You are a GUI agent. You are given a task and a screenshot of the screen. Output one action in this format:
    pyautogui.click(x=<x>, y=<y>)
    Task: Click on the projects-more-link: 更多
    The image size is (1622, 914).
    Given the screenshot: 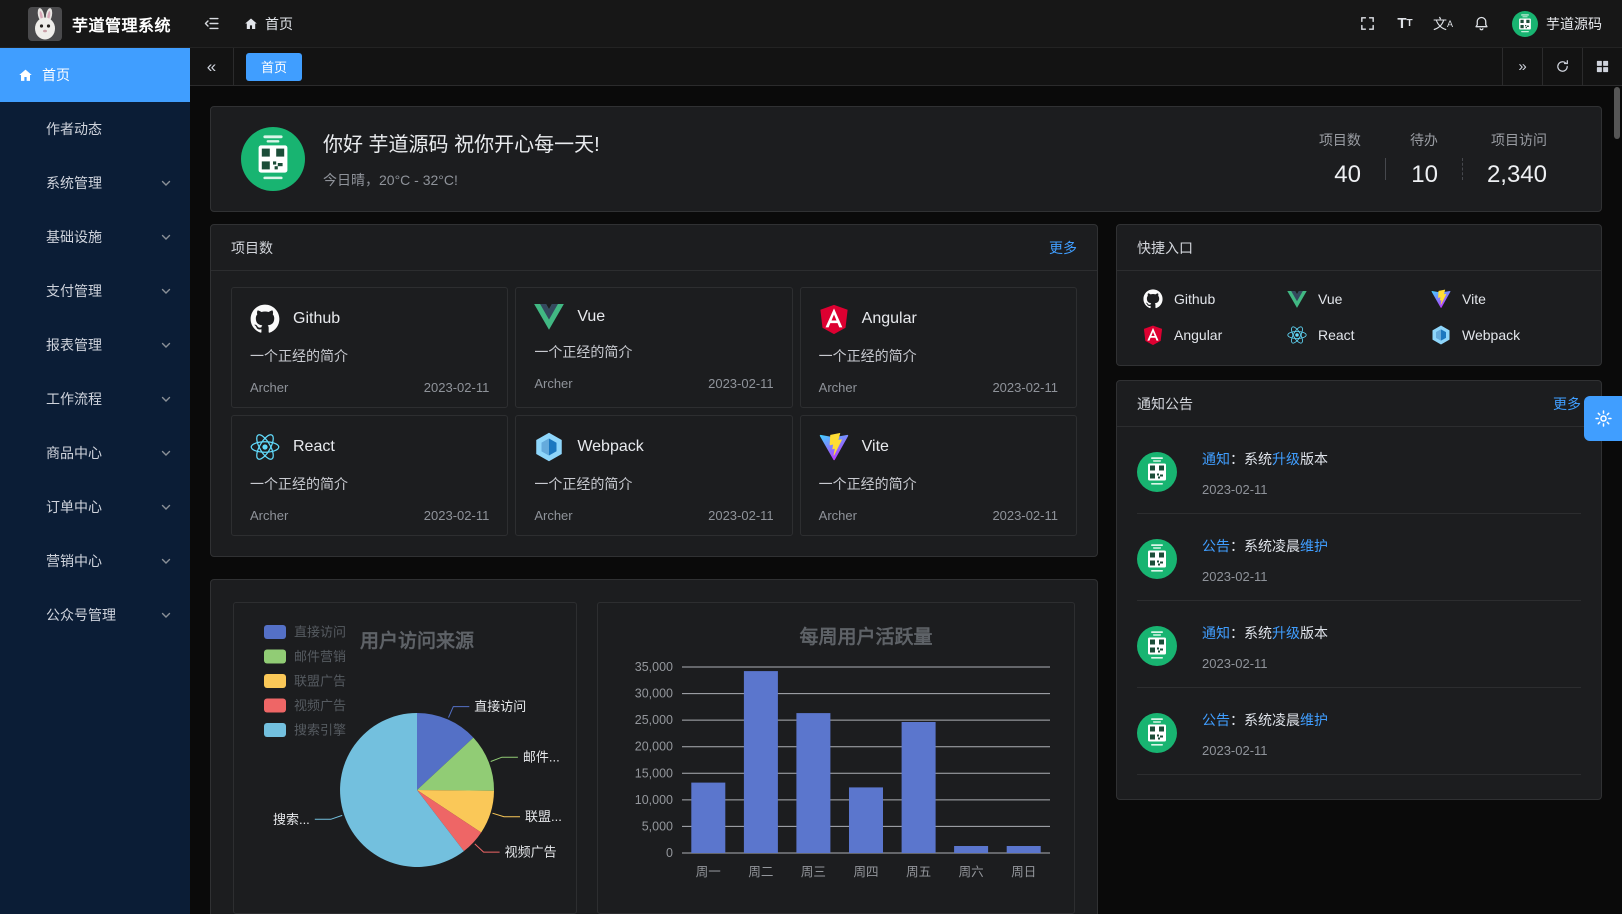 What is the action you would take?
    pyautogui.click(x=1063, y=247)
    